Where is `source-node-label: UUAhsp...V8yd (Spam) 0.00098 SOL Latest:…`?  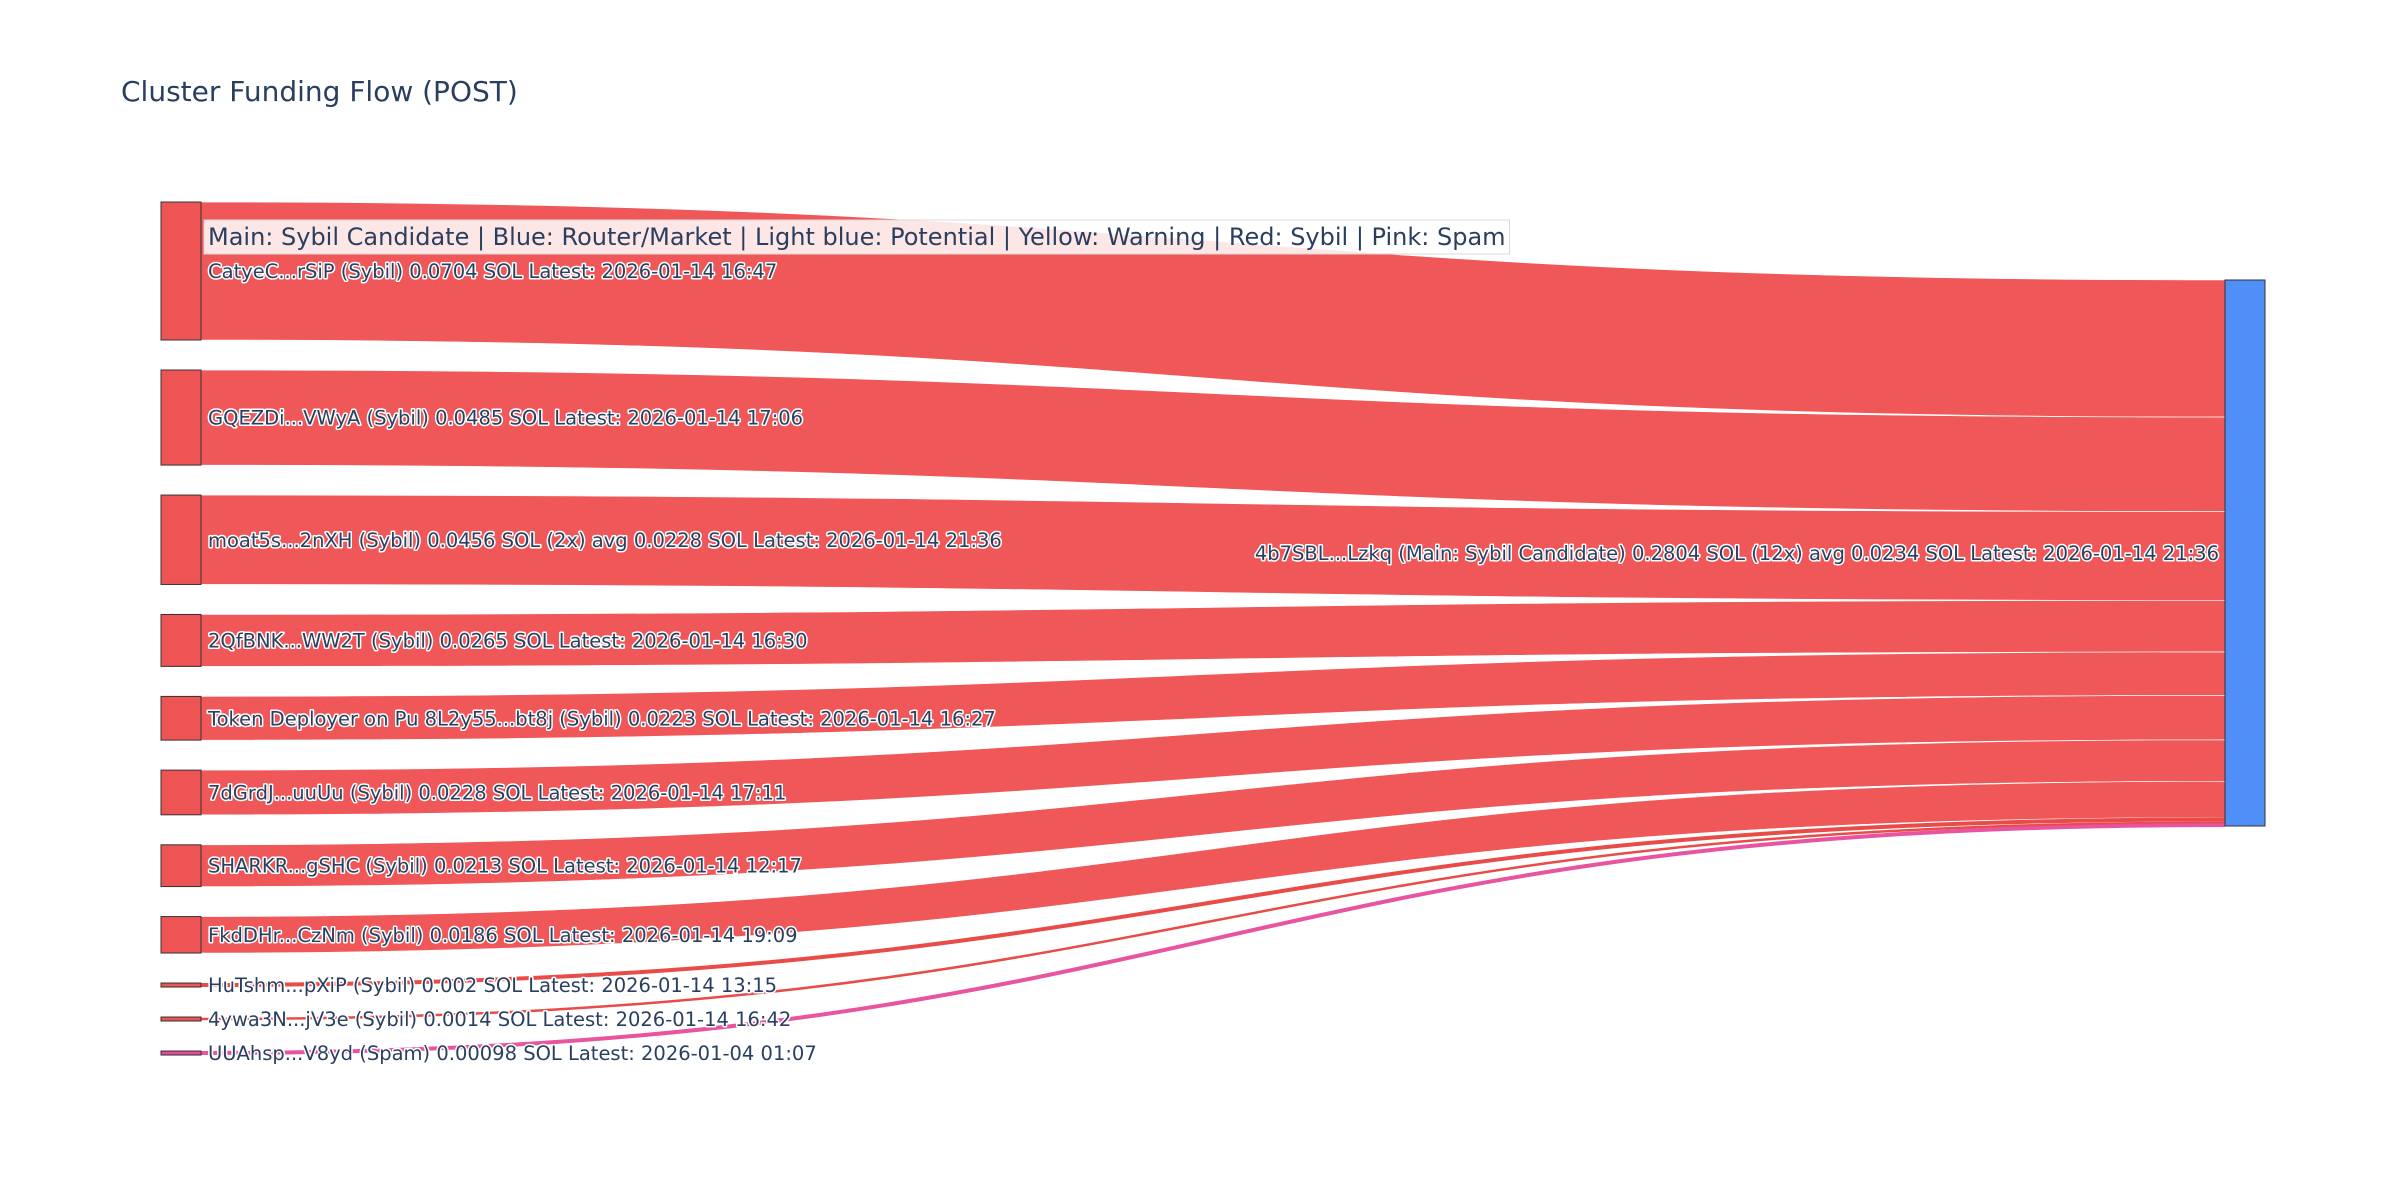 source-node-label: UUAhsp...V8yd (Spam) 0.00098 SOL Latest:… is located at coordinates (512, 1053).